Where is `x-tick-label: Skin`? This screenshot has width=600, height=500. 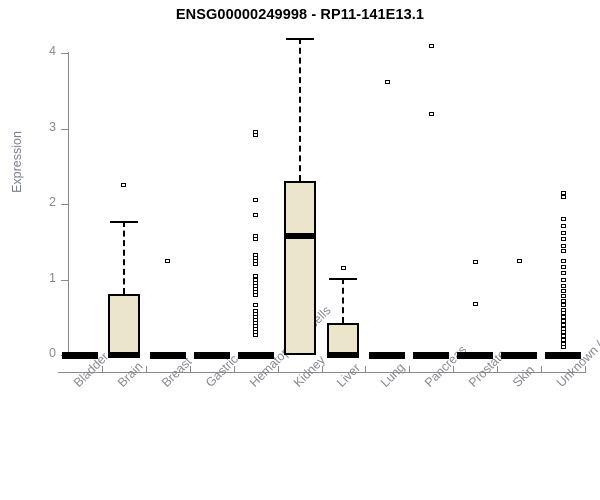
x-tick-label: Skin is located at coordinates (524, 376).